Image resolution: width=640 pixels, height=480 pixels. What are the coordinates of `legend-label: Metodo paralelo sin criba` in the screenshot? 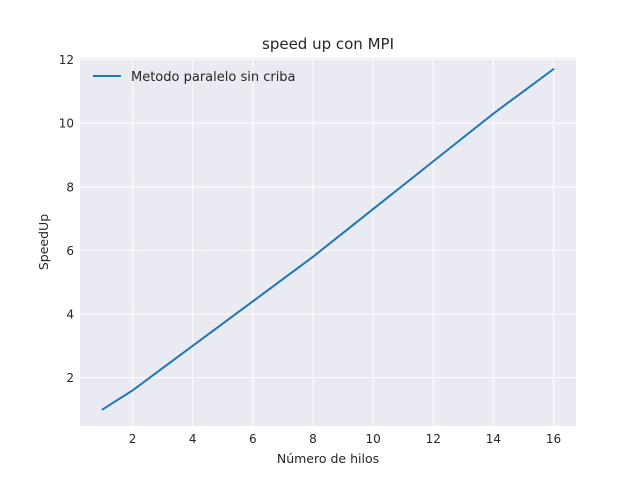 It's located at (213, 77).